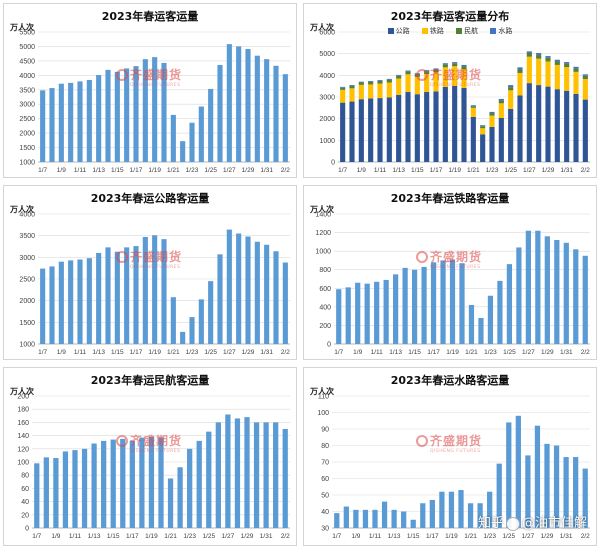 The height and width of the screenshot is (549, 600). I want to click on x-tick-label: 1/9, so click(357, 352).